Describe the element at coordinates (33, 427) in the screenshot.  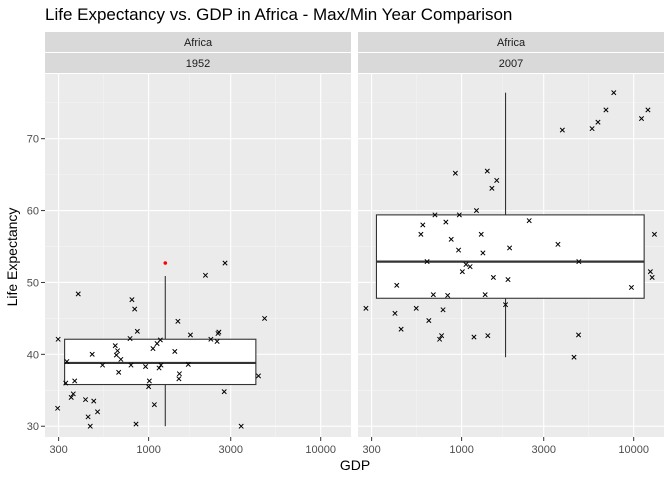
I see `y-tick-label: 30` at that location.